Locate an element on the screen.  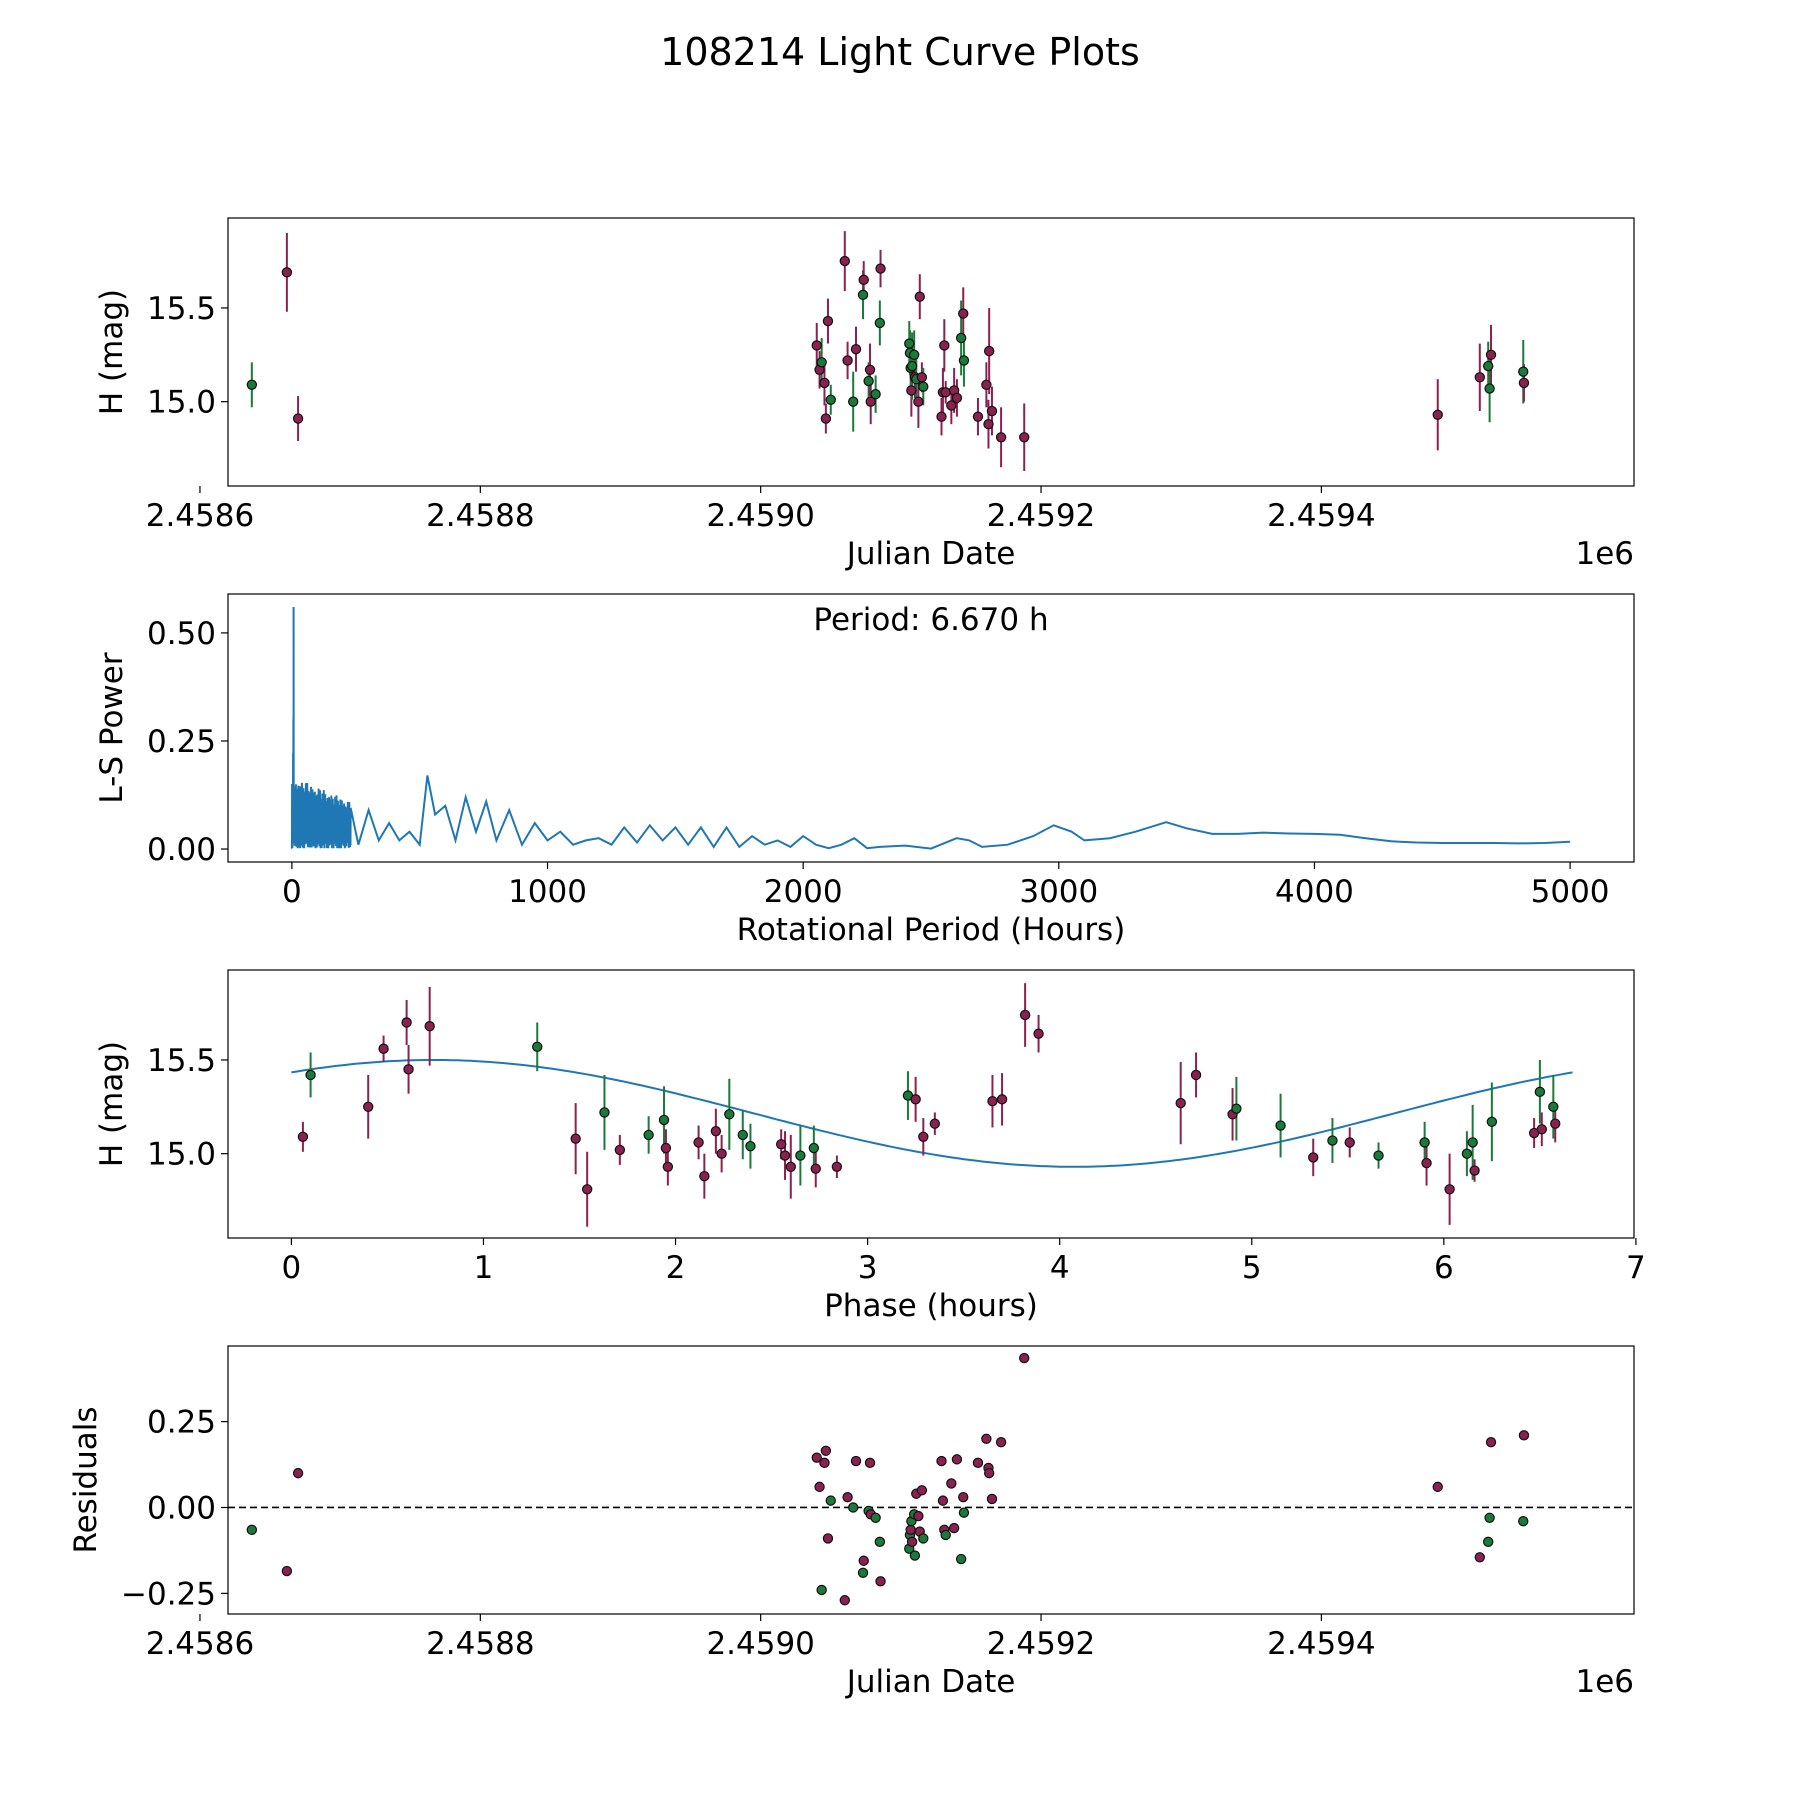
y-tick-label: 0.00 is located at coordinates (181, 850).